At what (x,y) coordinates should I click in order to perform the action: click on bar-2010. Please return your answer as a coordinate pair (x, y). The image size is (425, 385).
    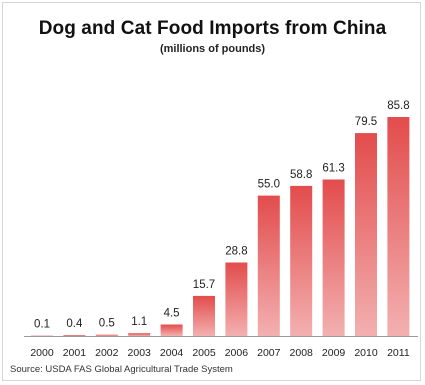
    Looking at the image, I should click on (366, 234).